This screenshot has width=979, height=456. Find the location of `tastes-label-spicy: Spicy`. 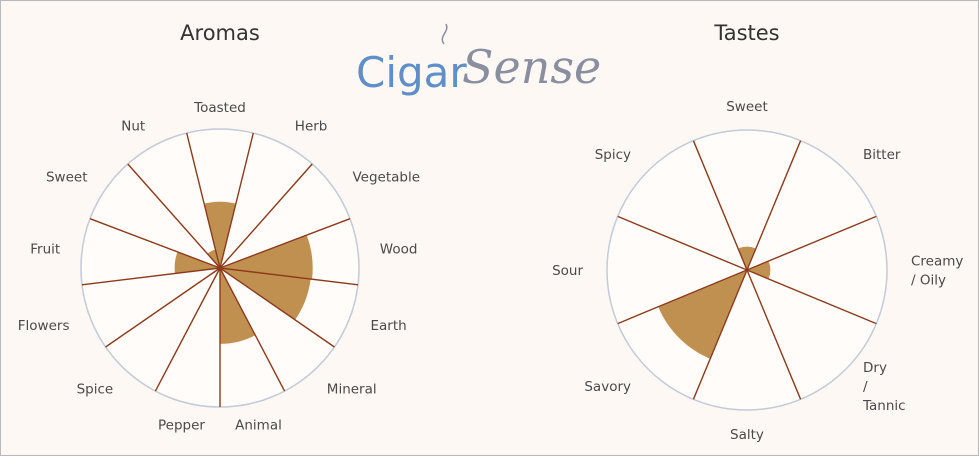

tastes-label-spicy: Spicy is located at coordinates (613, 155).